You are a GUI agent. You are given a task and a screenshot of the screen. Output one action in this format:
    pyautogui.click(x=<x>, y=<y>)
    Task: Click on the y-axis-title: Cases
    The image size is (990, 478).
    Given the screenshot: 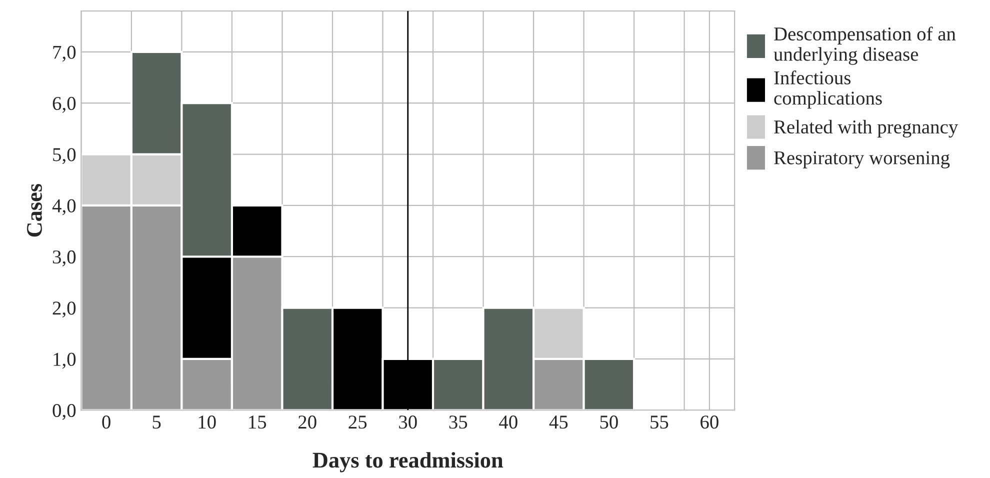 What is the action you would take?
    pyautogui.click(x=34, y=210)
    